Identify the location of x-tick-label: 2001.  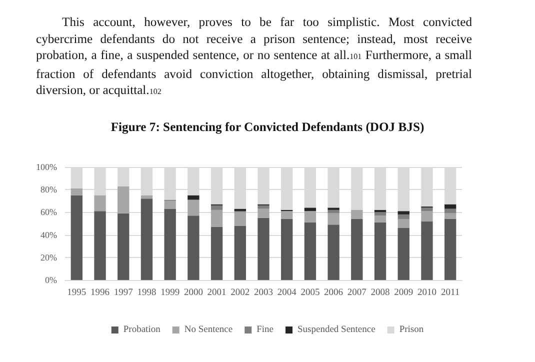
(217, 293).